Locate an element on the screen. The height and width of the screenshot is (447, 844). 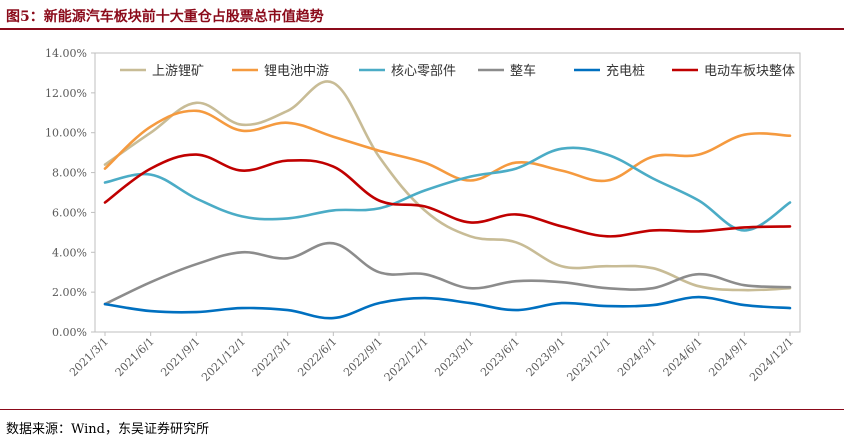
x-tick-label: 2022/12/1 is located at coordinates (406, 359).